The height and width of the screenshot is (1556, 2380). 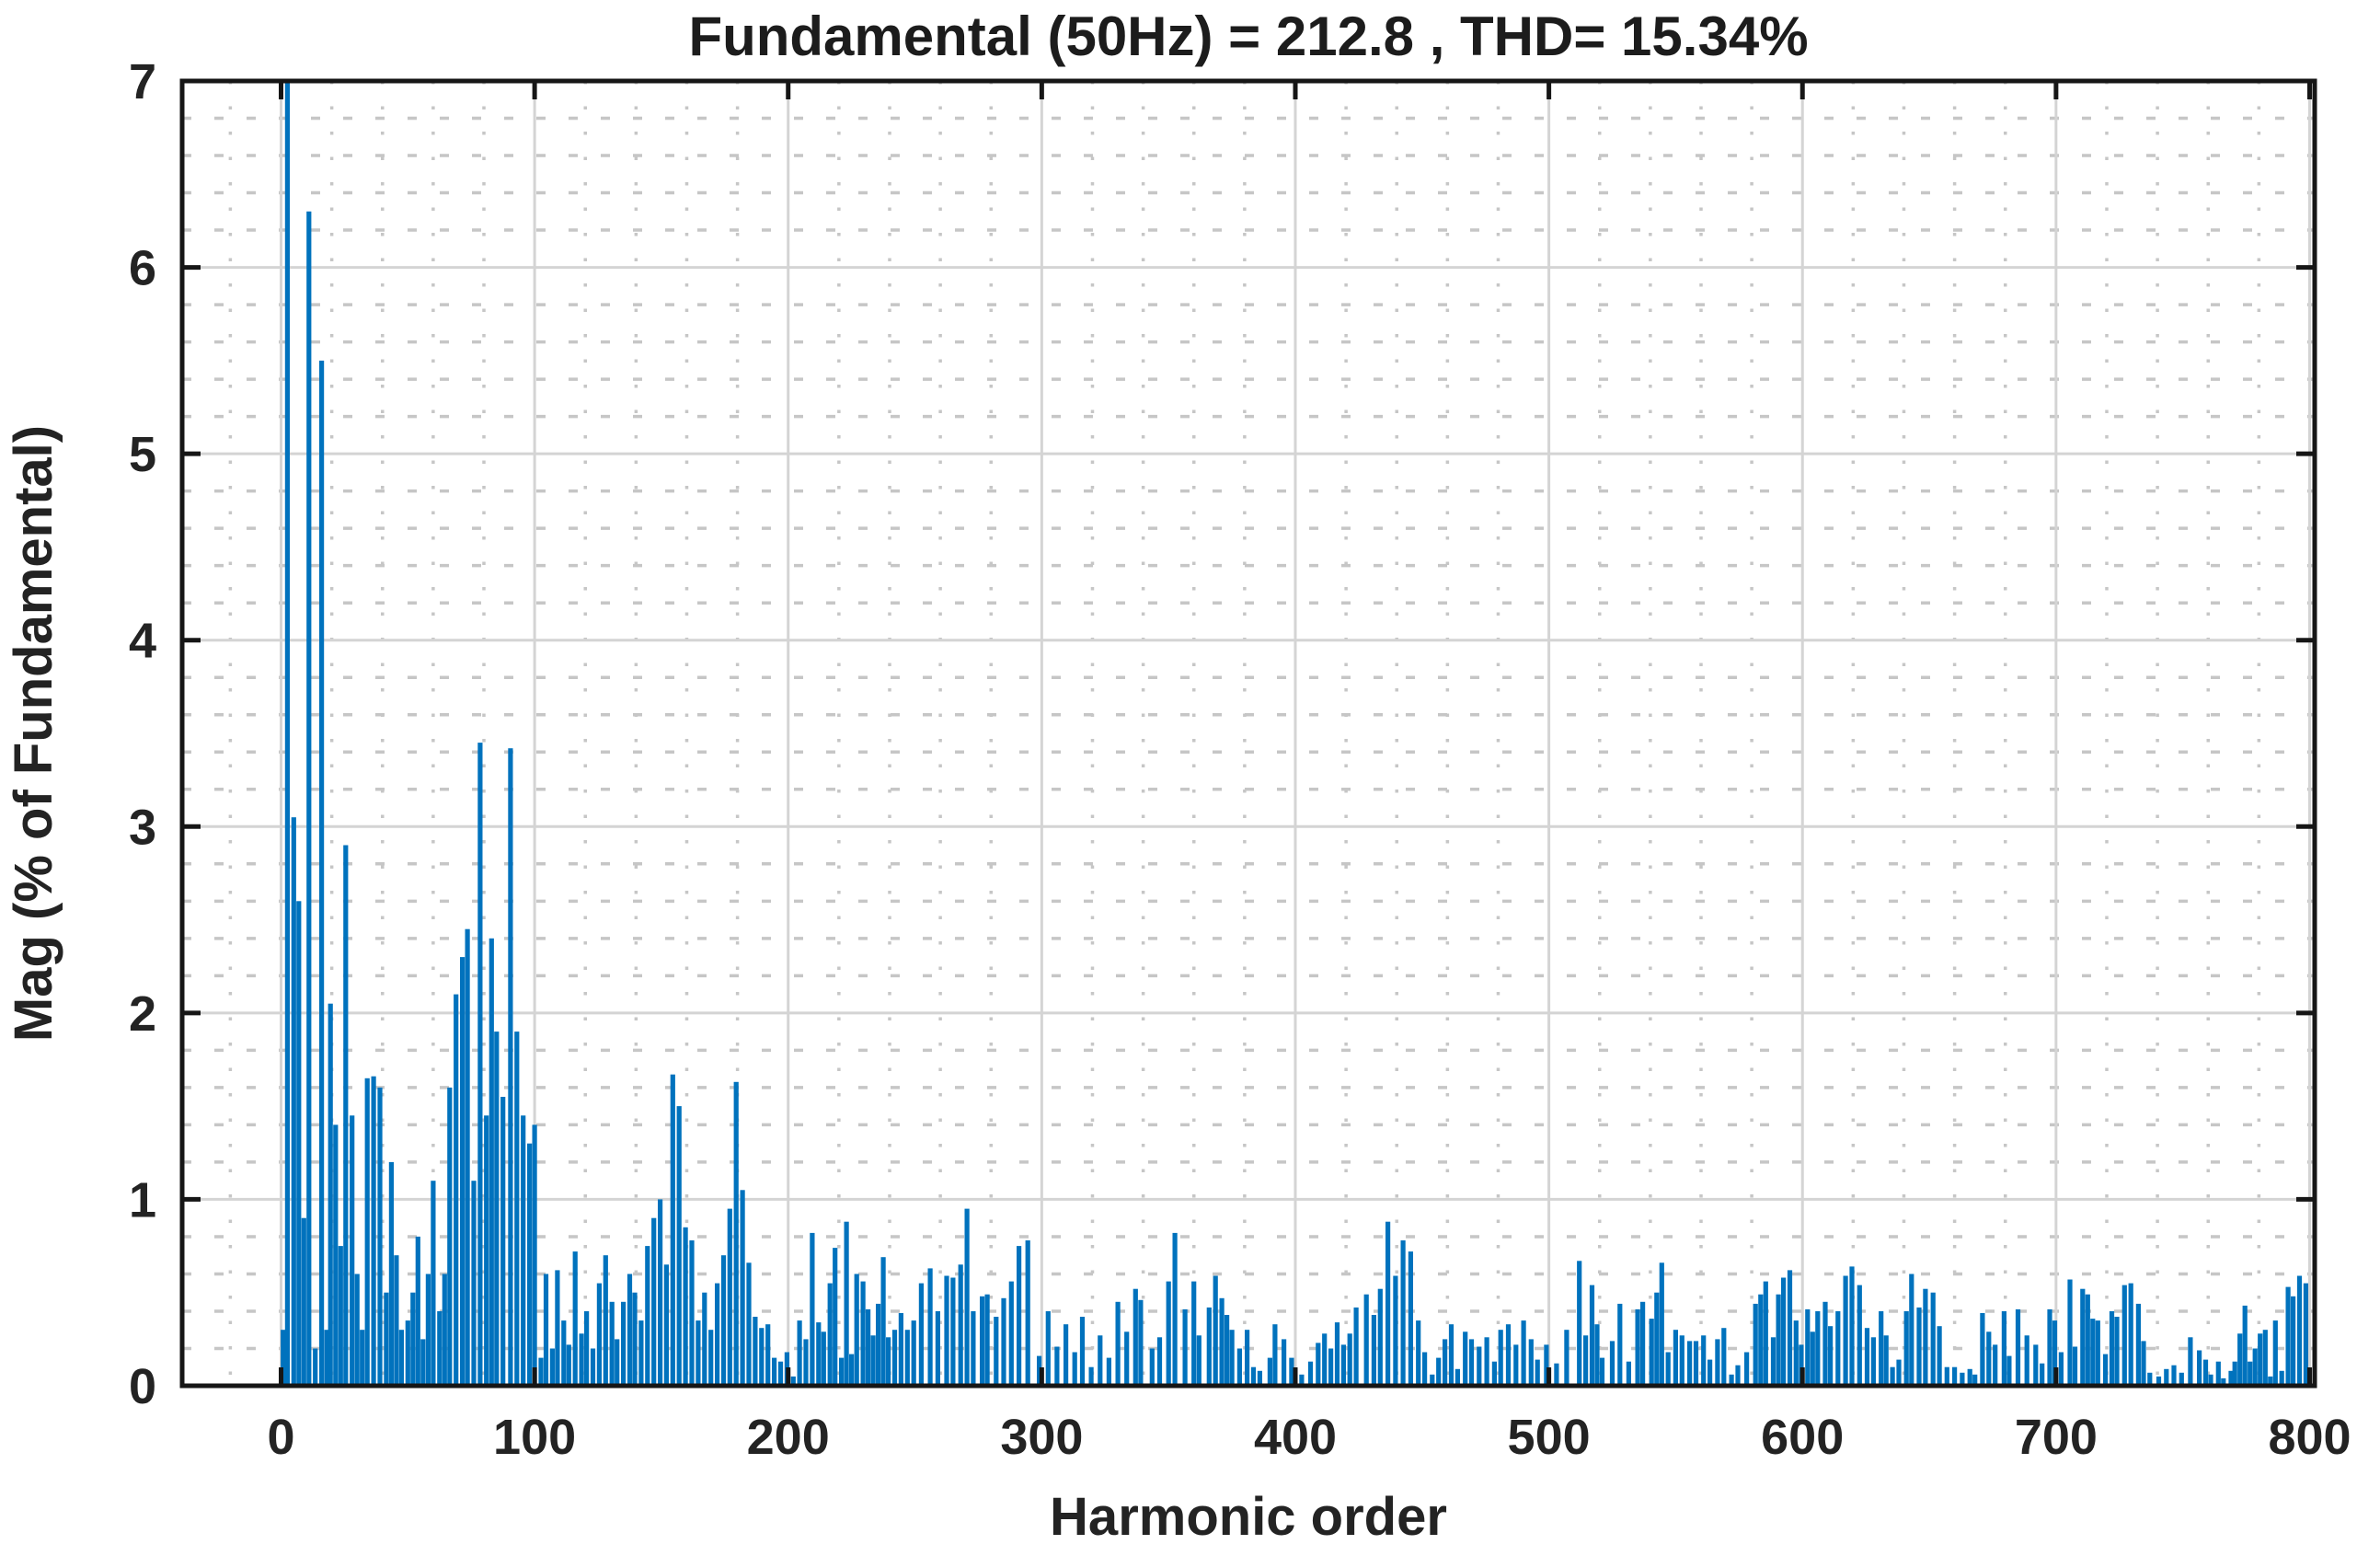 What do you see at coordinates (788, 1438) in the screenshot?
I see `x-tick-label: 200` at bounding box center [788, 1438].